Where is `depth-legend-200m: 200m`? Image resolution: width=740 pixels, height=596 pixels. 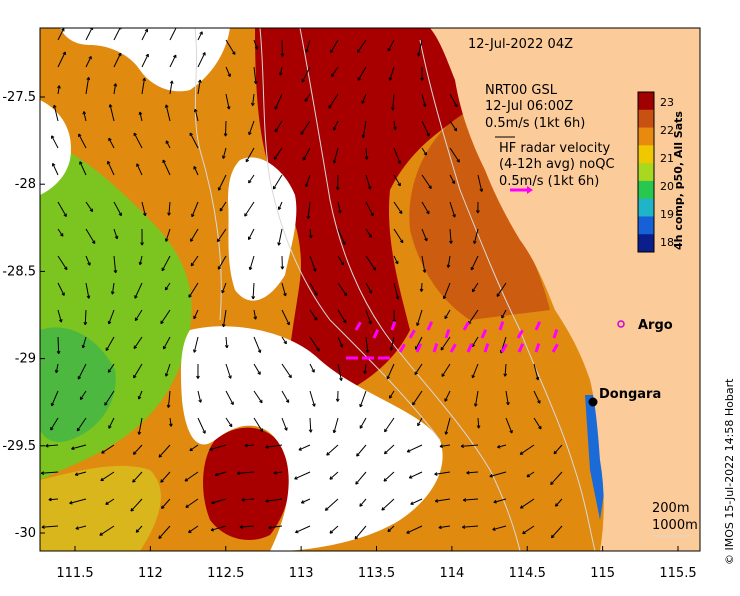
depth-legend-200m: 200m is located at coordinates (670, 508).